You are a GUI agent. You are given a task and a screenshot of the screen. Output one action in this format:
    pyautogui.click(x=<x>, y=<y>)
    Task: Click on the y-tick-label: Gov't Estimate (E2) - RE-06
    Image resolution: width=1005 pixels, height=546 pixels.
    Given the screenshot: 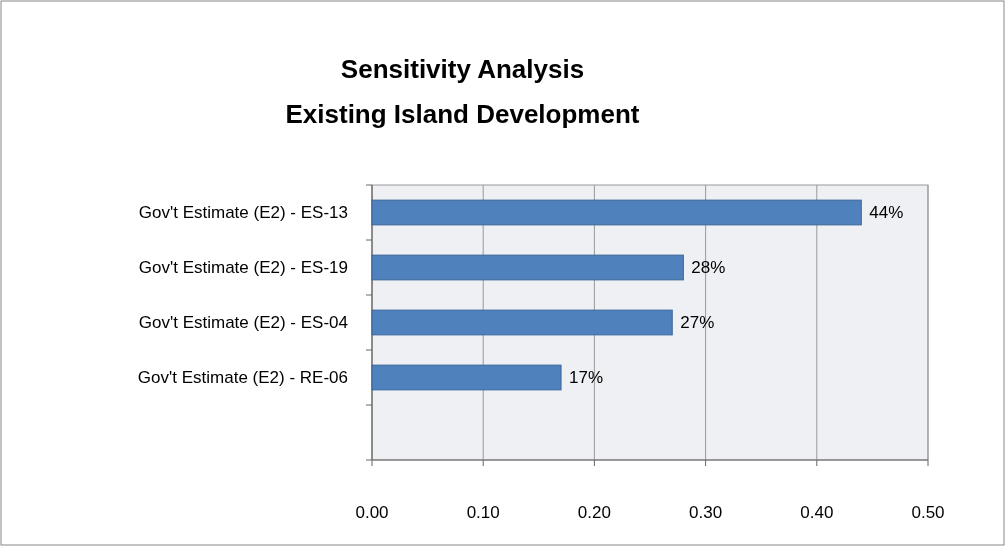 What is the action you would take?
    pyautogui.click(x=242, y=378)
    